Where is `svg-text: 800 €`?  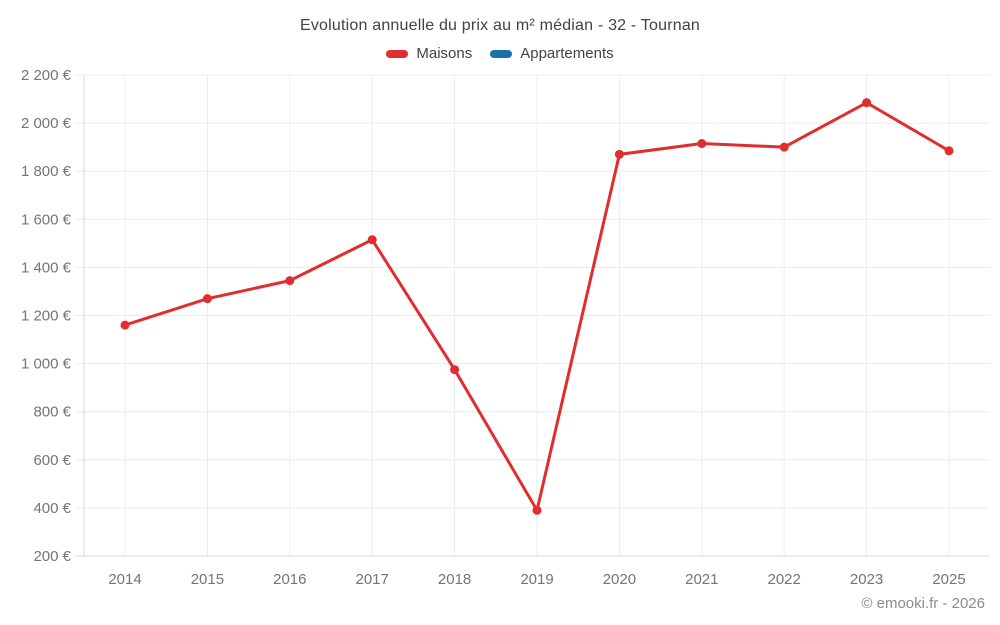
svg-text: 800 € is located at coordinates (52, 412).